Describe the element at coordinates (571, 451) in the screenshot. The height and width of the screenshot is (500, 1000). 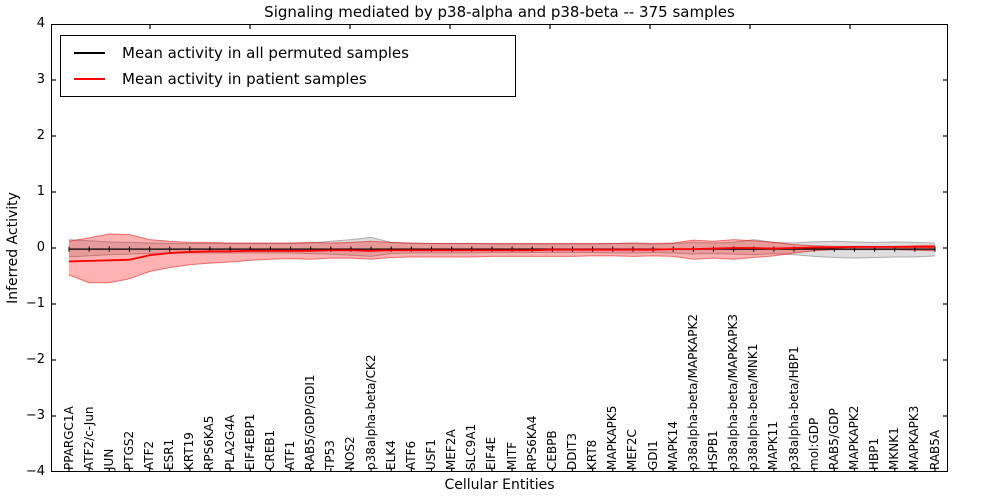
I see `x-tick-label: DDIT3` at that location.